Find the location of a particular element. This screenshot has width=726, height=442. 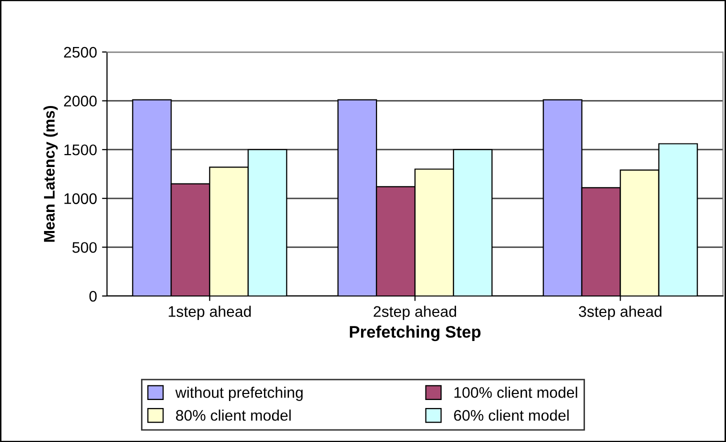

y-tick-label: 1000 is located at coordinates (80, 198).